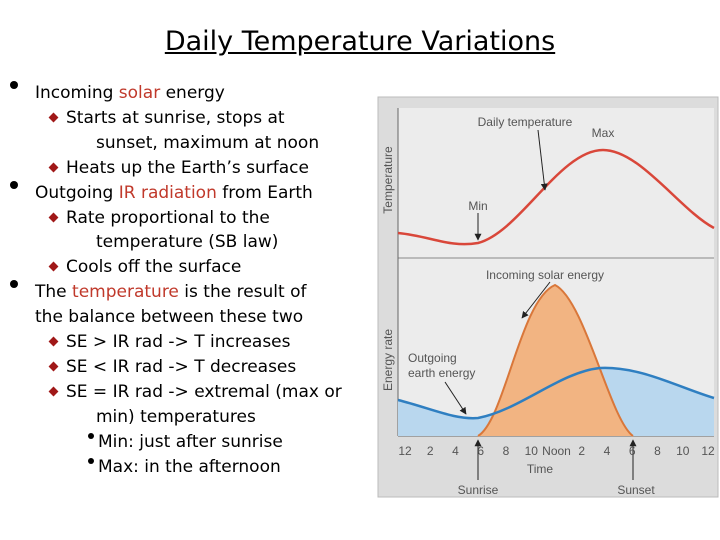  I want to click on bullet-text: Rate proportional to the, so click(168, 218).